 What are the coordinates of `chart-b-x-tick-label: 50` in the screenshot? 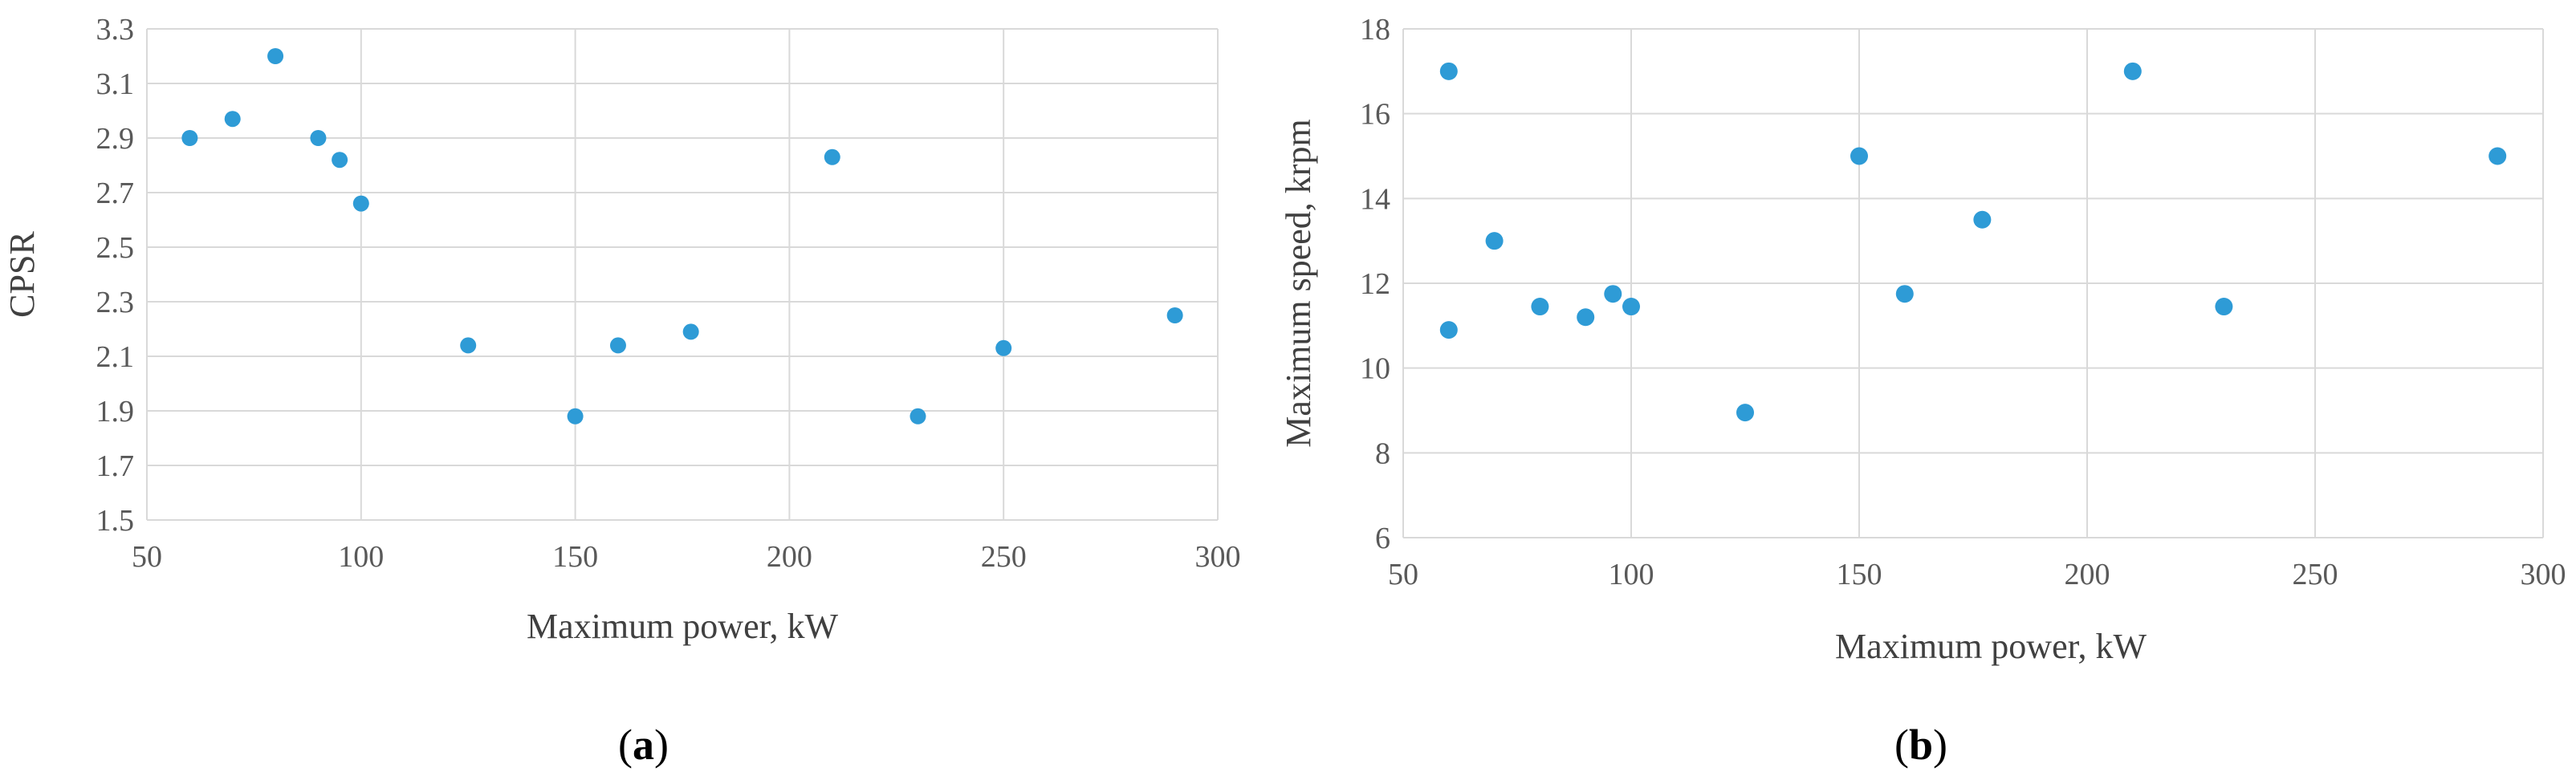 It's located at (1403, 574).